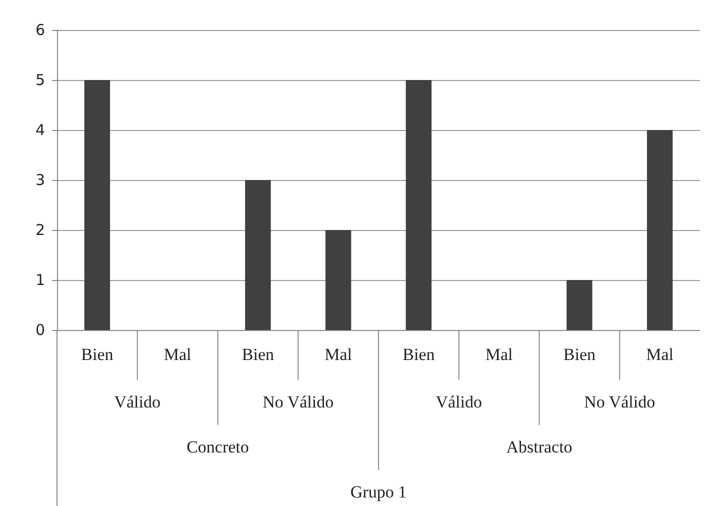 Image resolution: width=705 pixels, height=506 pixels. Describe the element at coordinates (40, 330) in the screenshot. I see `y-tick-label: 0` at that location.